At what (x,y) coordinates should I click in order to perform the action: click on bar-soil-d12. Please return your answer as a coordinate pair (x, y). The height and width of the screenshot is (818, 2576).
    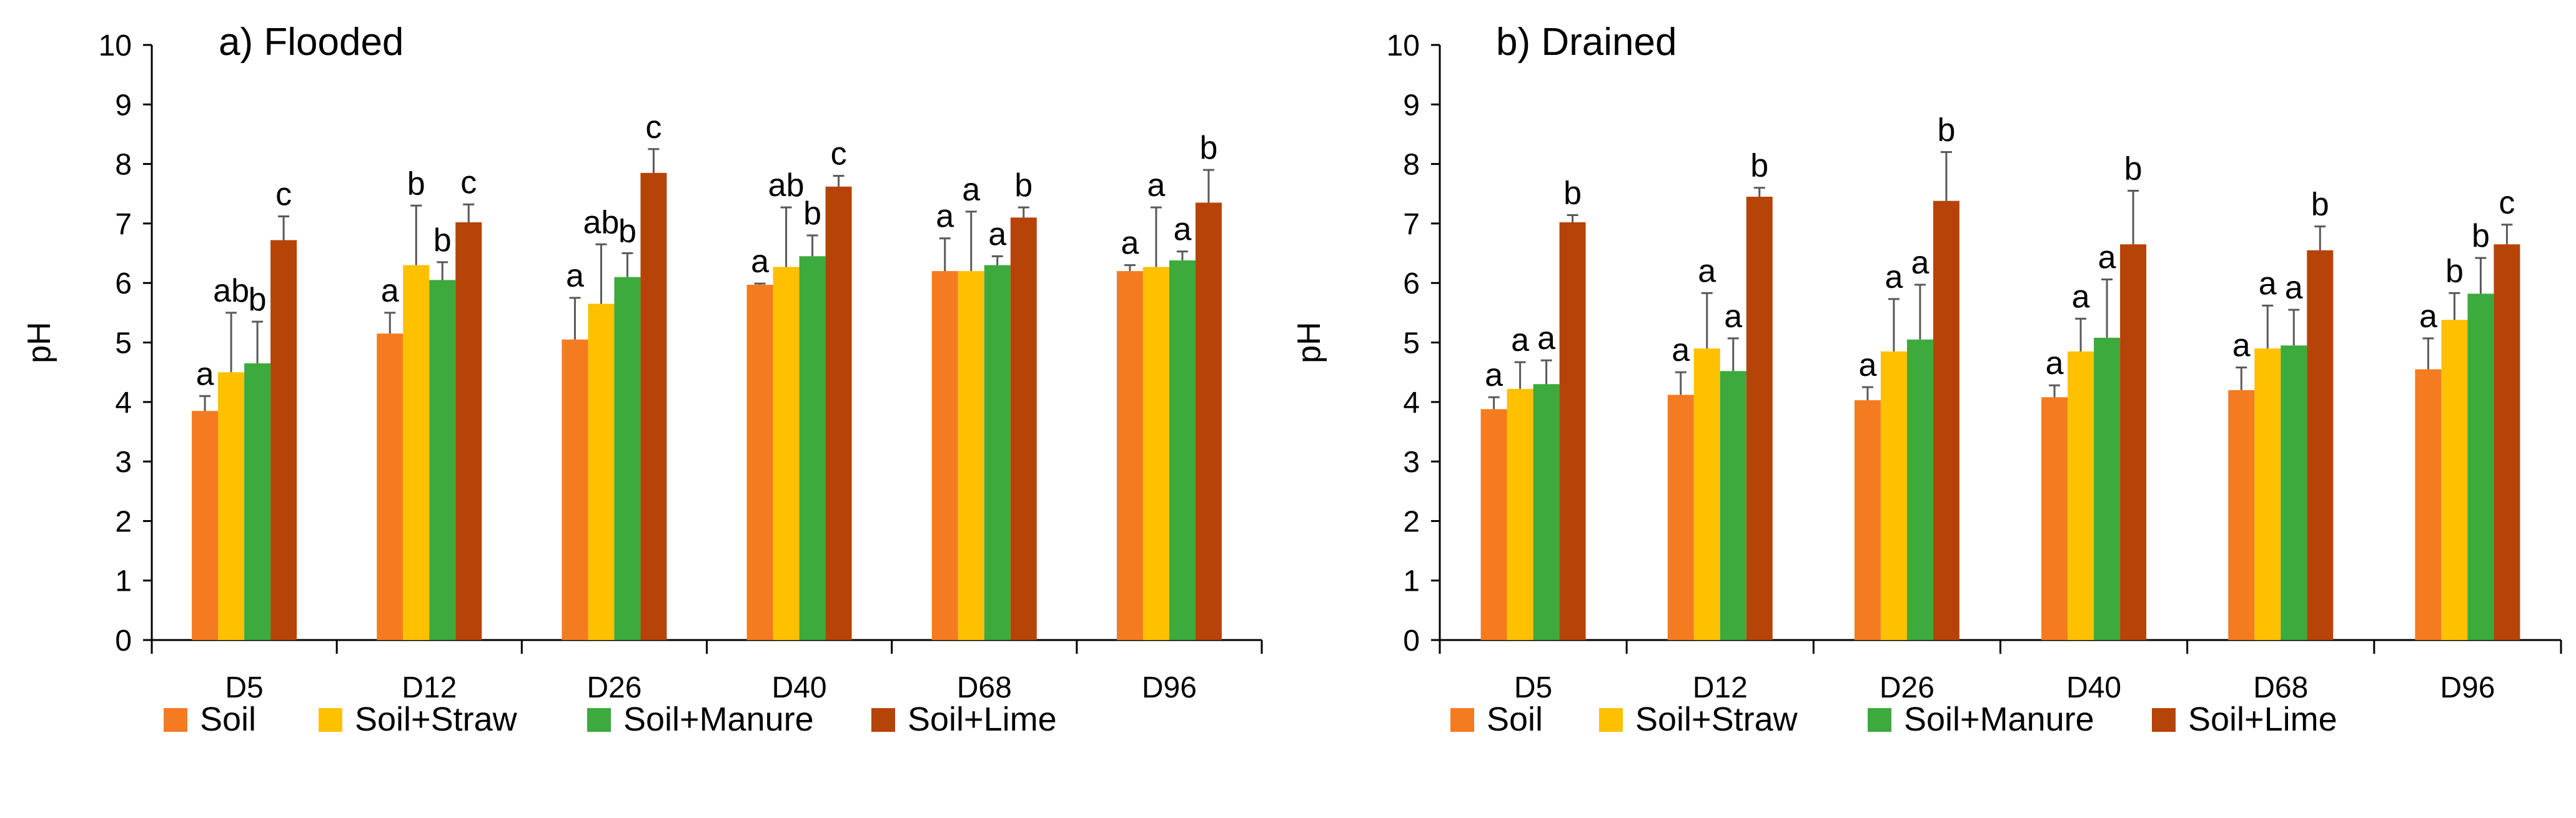
    Looking at the image, I should click on (1680, 517).